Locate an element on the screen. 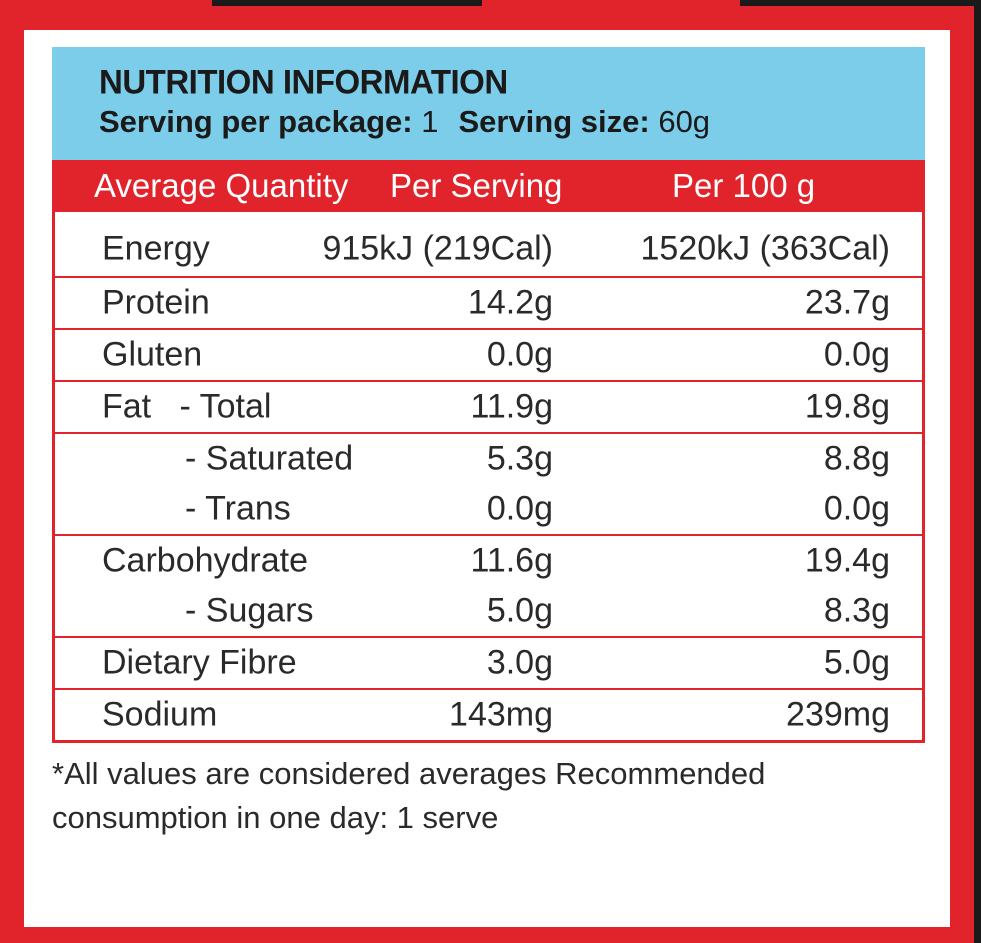 This screenshot has height=943, width=981. per-serving-value: 3.0g is located at coordinates (519, 662).